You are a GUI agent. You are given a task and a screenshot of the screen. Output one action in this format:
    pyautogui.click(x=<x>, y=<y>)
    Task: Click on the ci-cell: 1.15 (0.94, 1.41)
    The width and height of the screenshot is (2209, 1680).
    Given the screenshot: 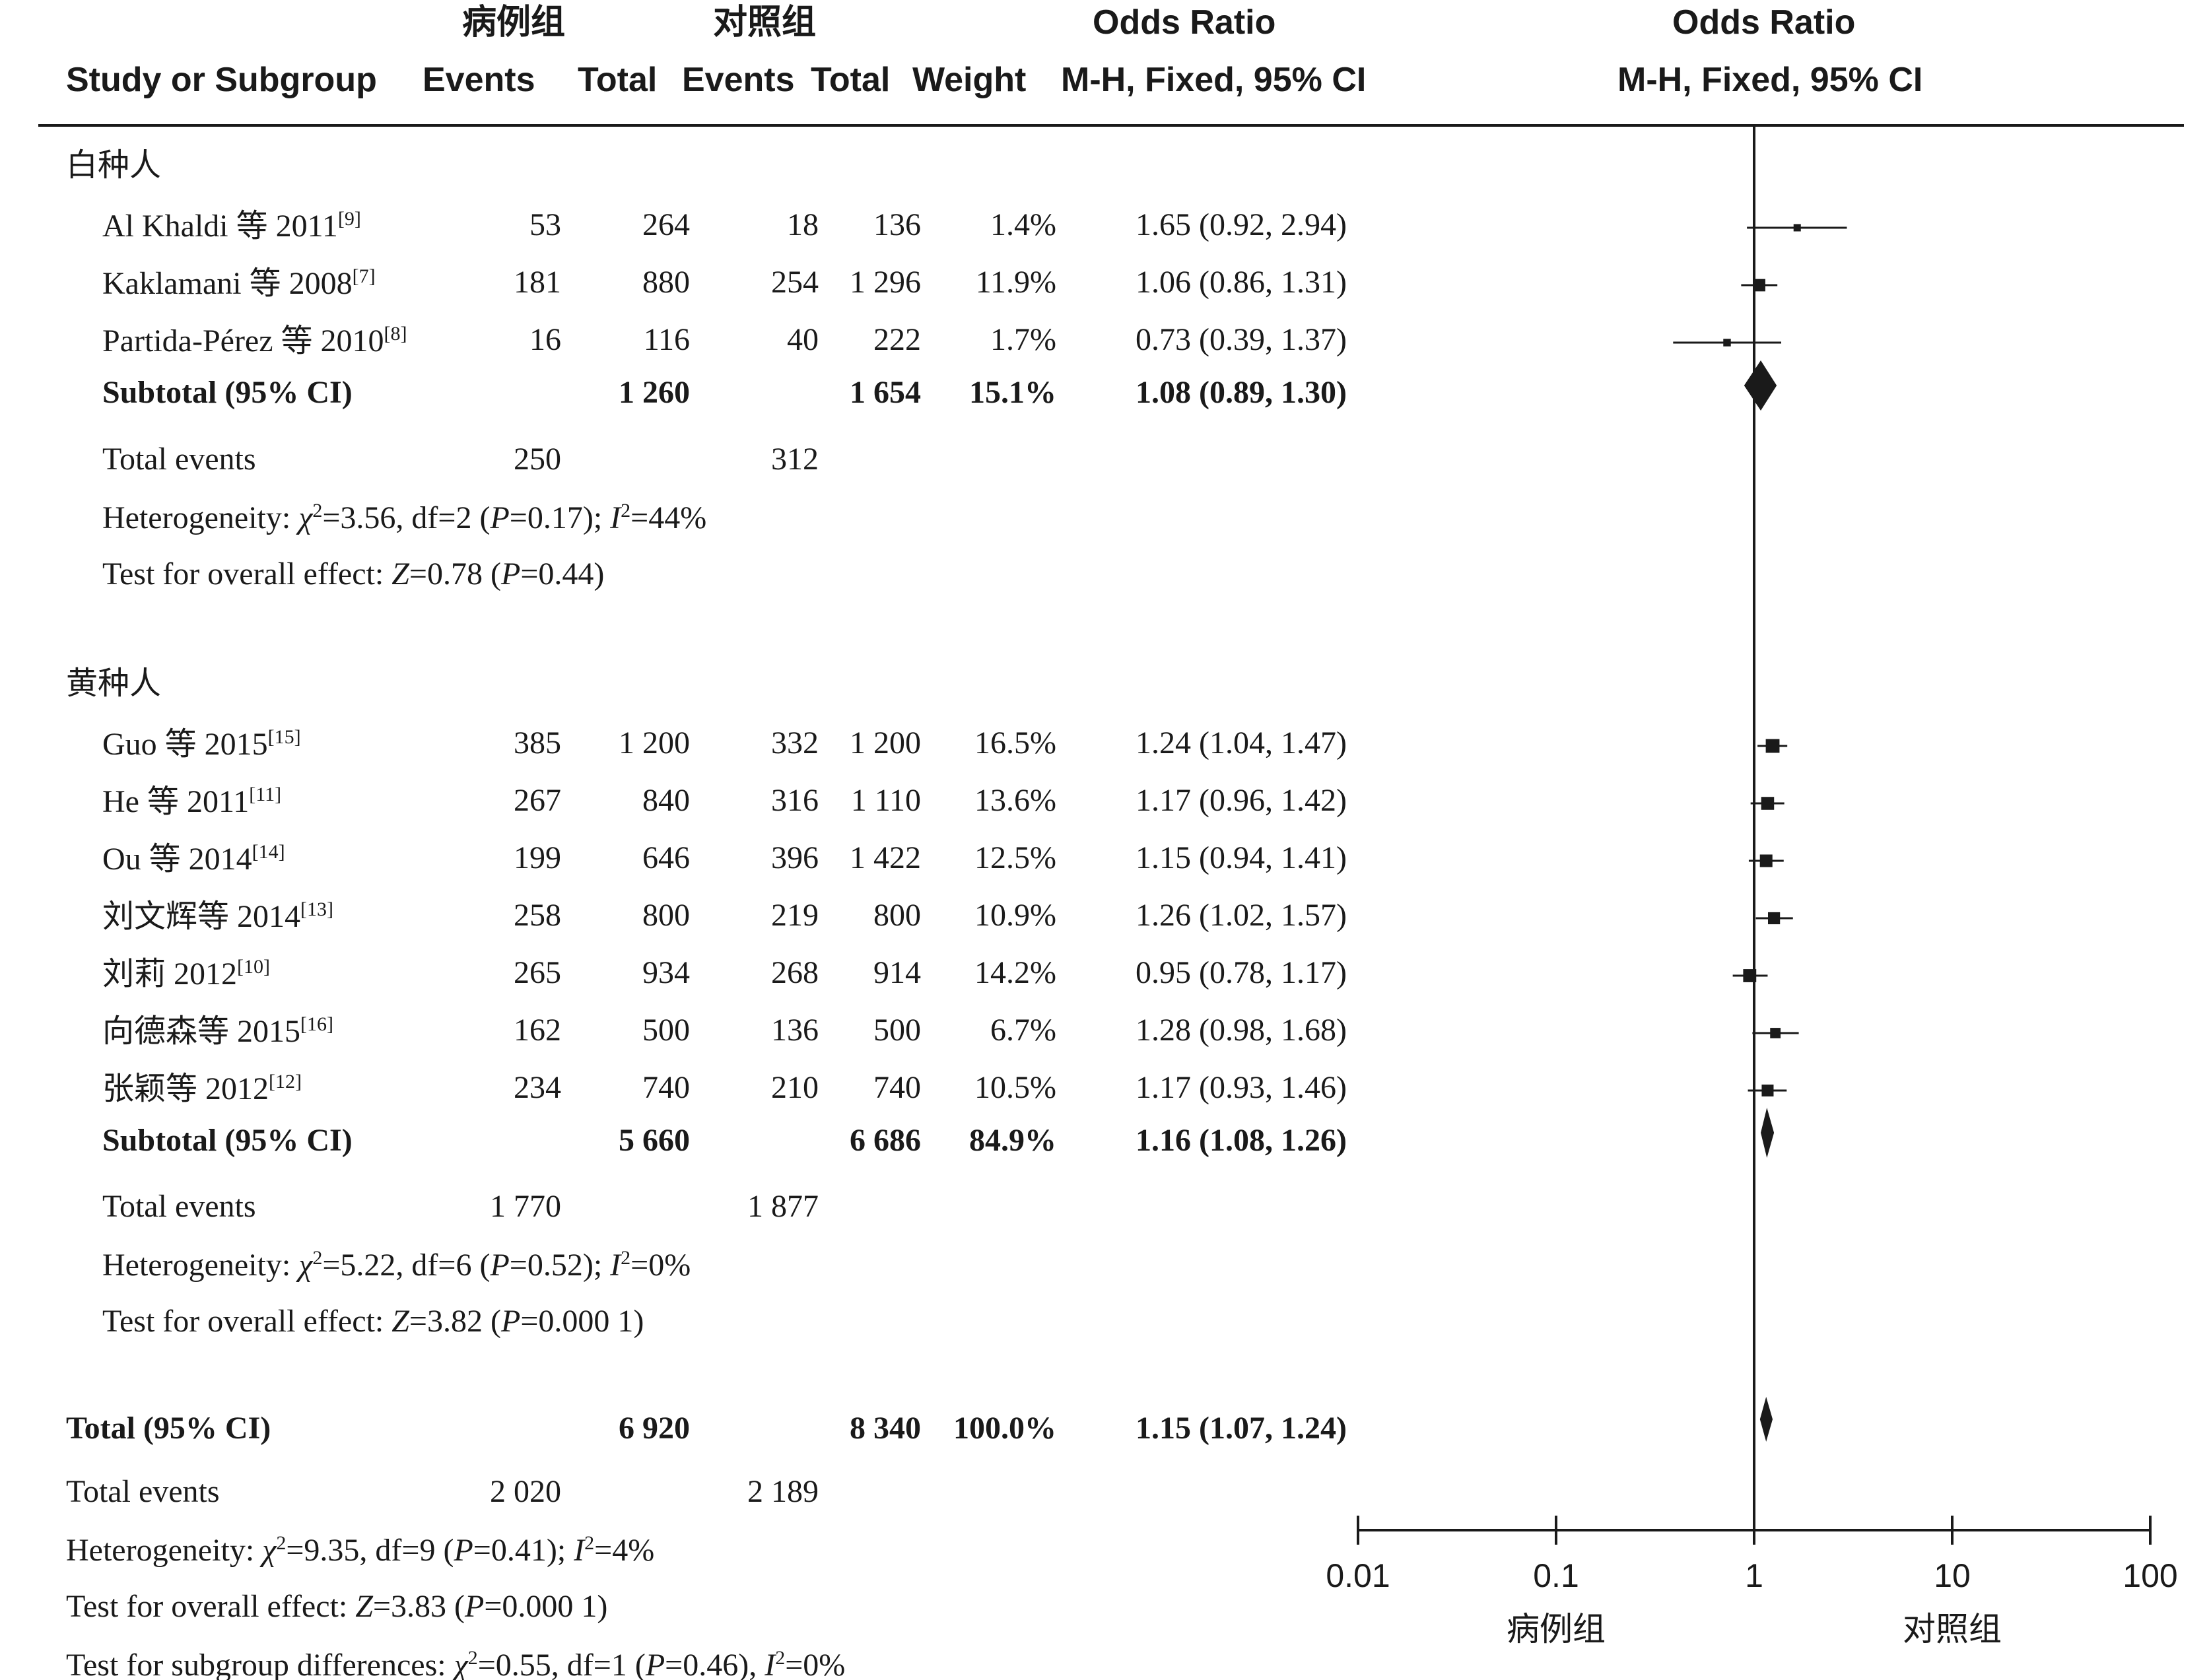 What is the action you would take?
    pyautogui.click(x=1241, y=857)
    